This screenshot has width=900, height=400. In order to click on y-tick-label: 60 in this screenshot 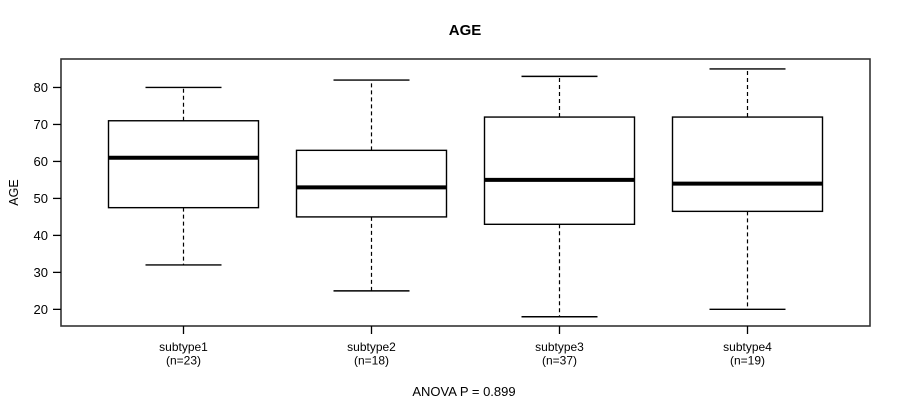, I will do `click(41, 161)`.